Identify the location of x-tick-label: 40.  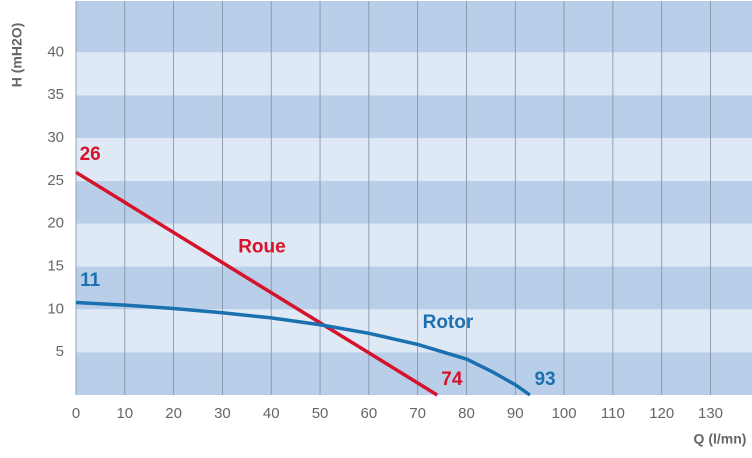
(271, 413).